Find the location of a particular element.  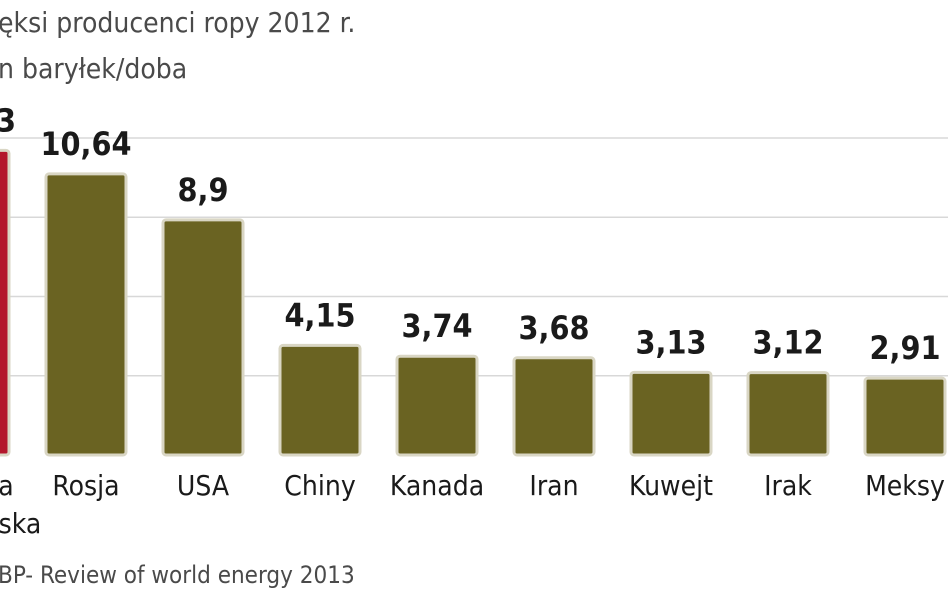

x-tick-label: Iran is located at coordinates (553, 485).